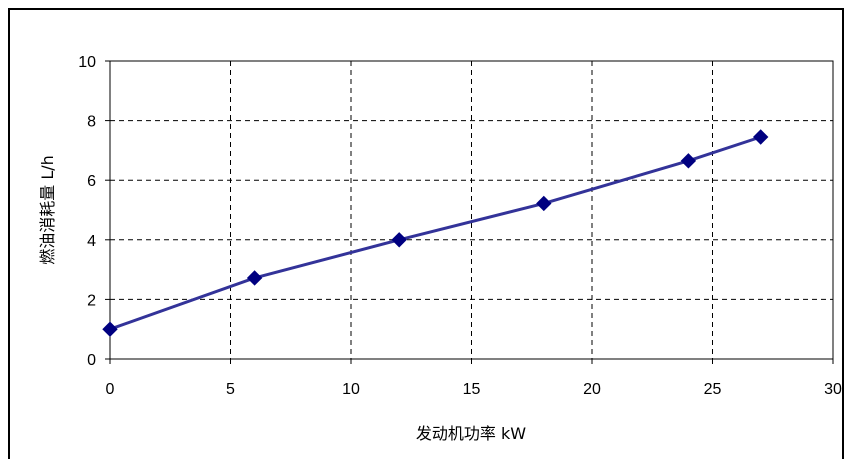 The height and width of the screenshot is (459, 850). Describe the element at coordinates (713, 389) in the screenshot. I see `x-tick-label-5: 25` at that location.